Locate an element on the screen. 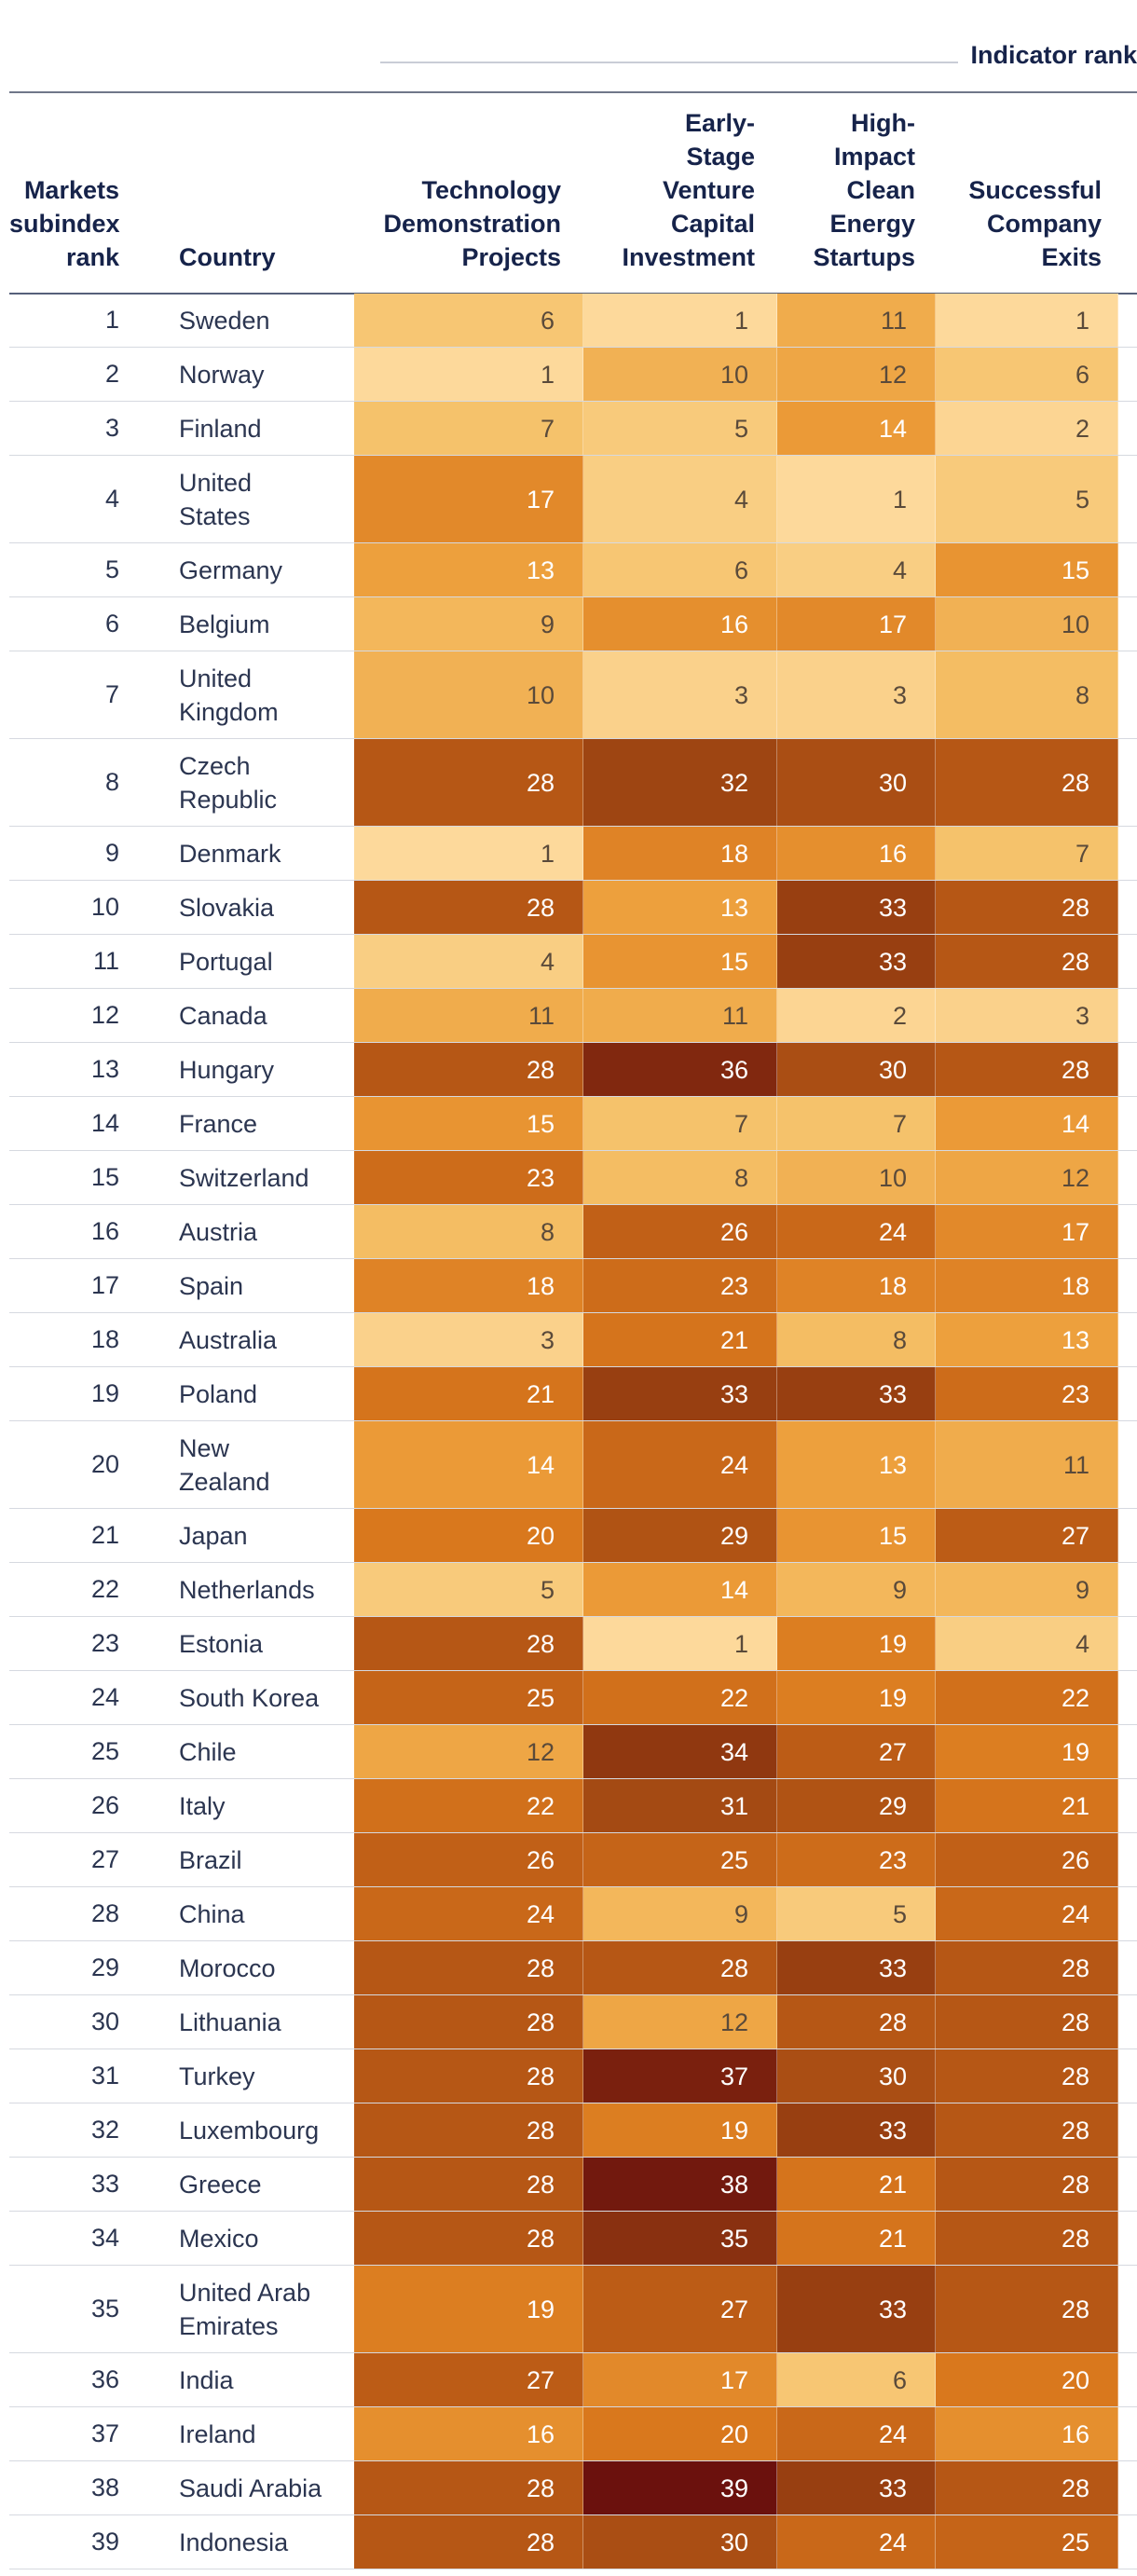  indicator-rank-cell: 5 is located at coordinates (468, 1590).